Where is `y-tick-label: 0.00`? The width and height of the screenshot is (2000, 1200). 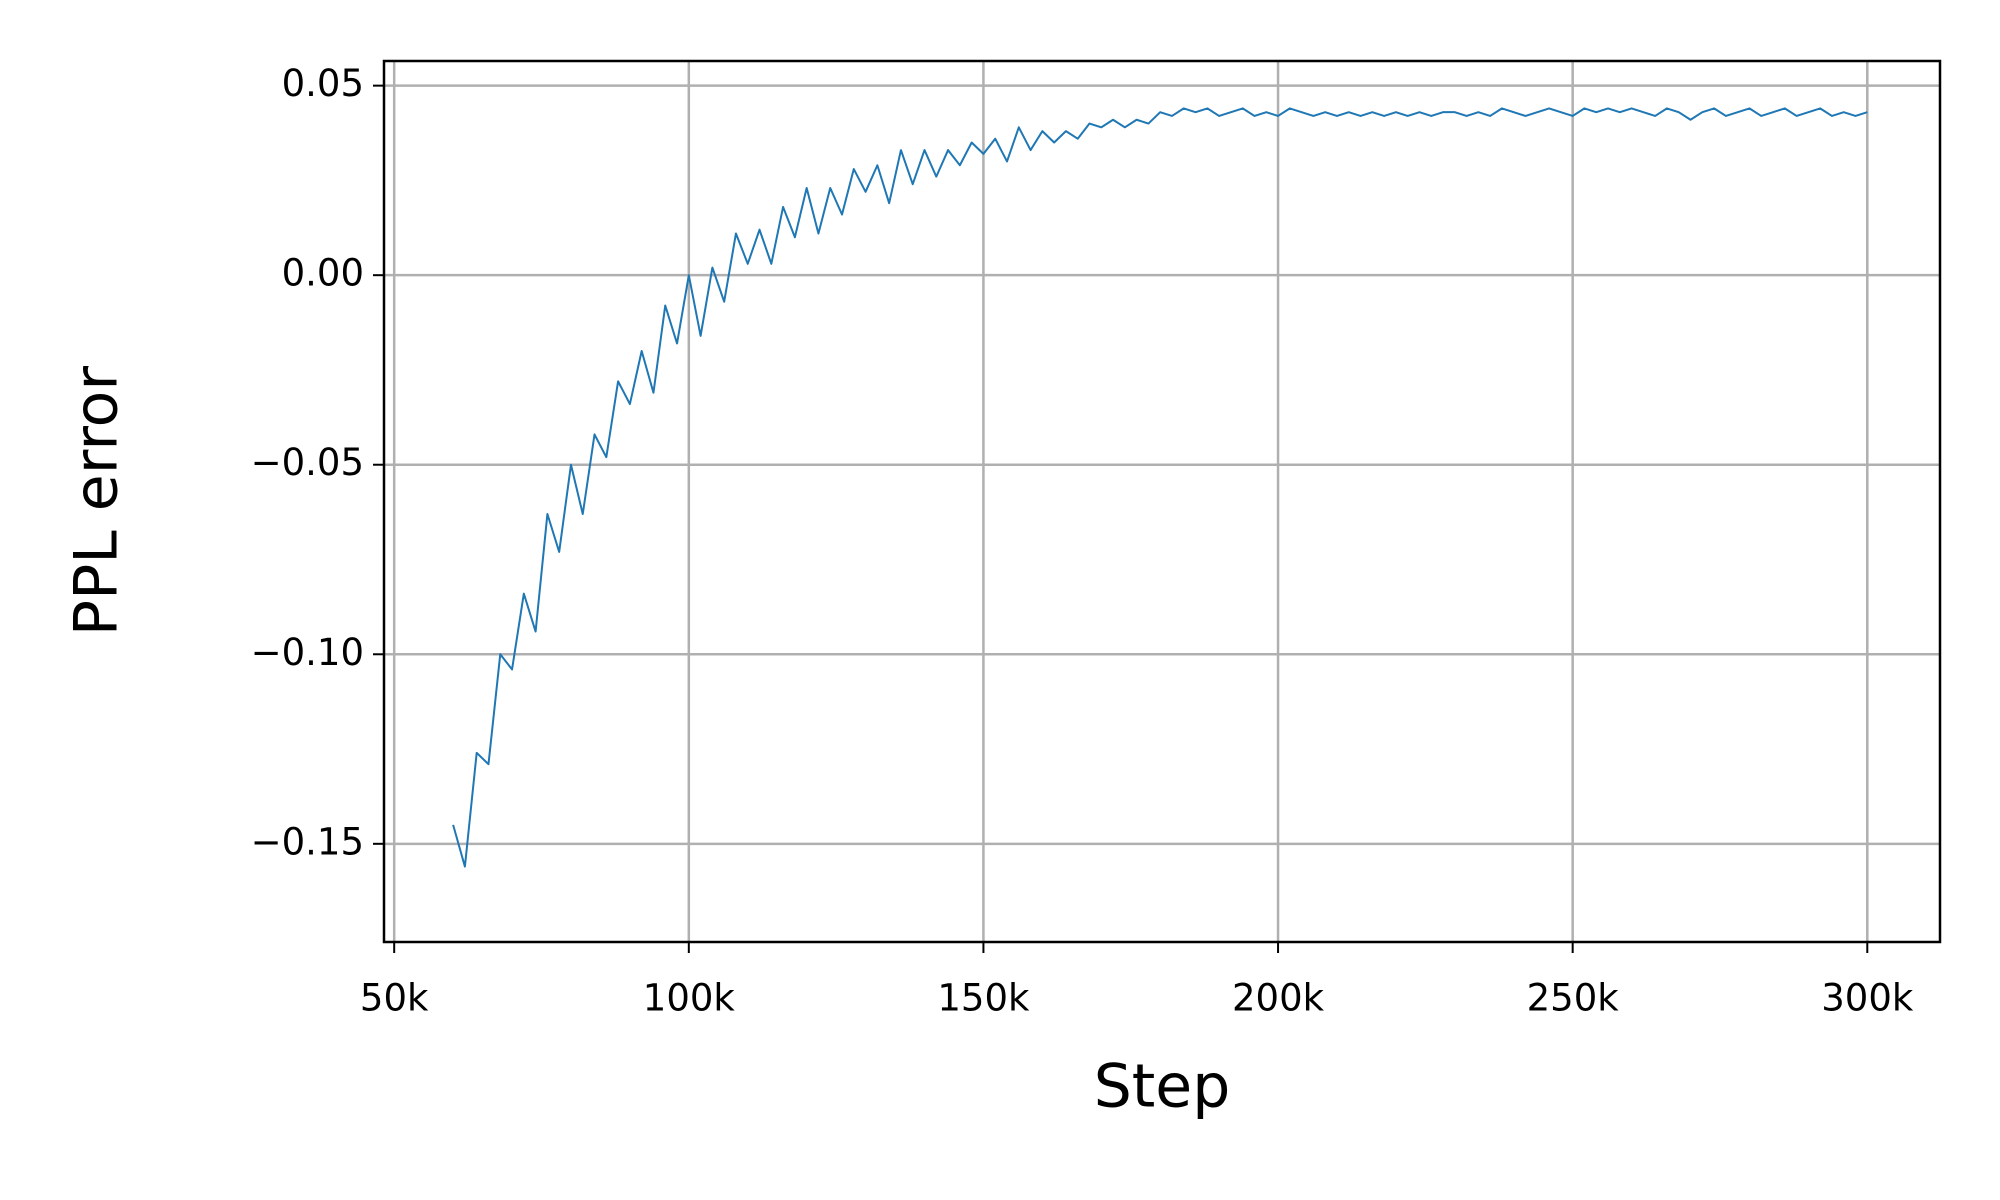 y-tick-label: 0.00 is located at coordinates (323, 273).